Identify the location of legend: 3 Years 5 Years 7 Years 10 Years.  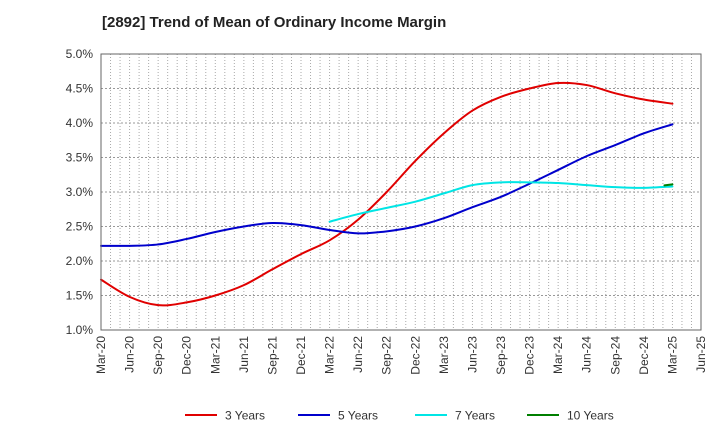
(399, 416).